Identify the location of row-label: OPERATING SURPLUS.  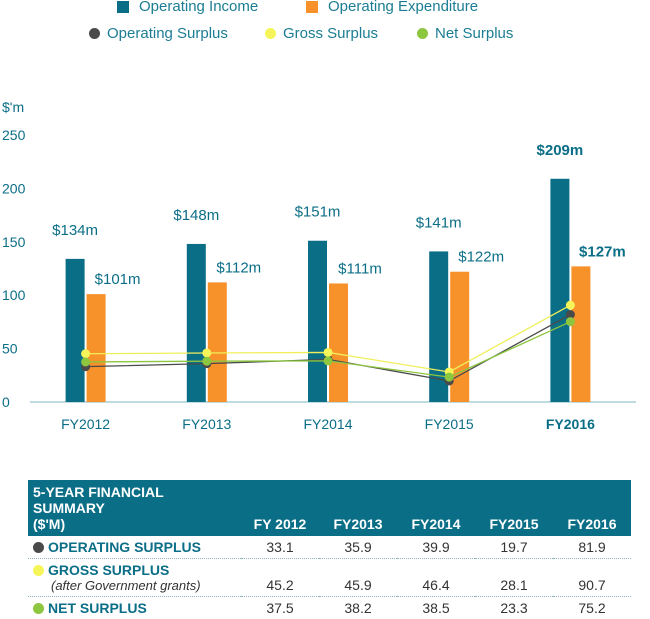
(124, 547).